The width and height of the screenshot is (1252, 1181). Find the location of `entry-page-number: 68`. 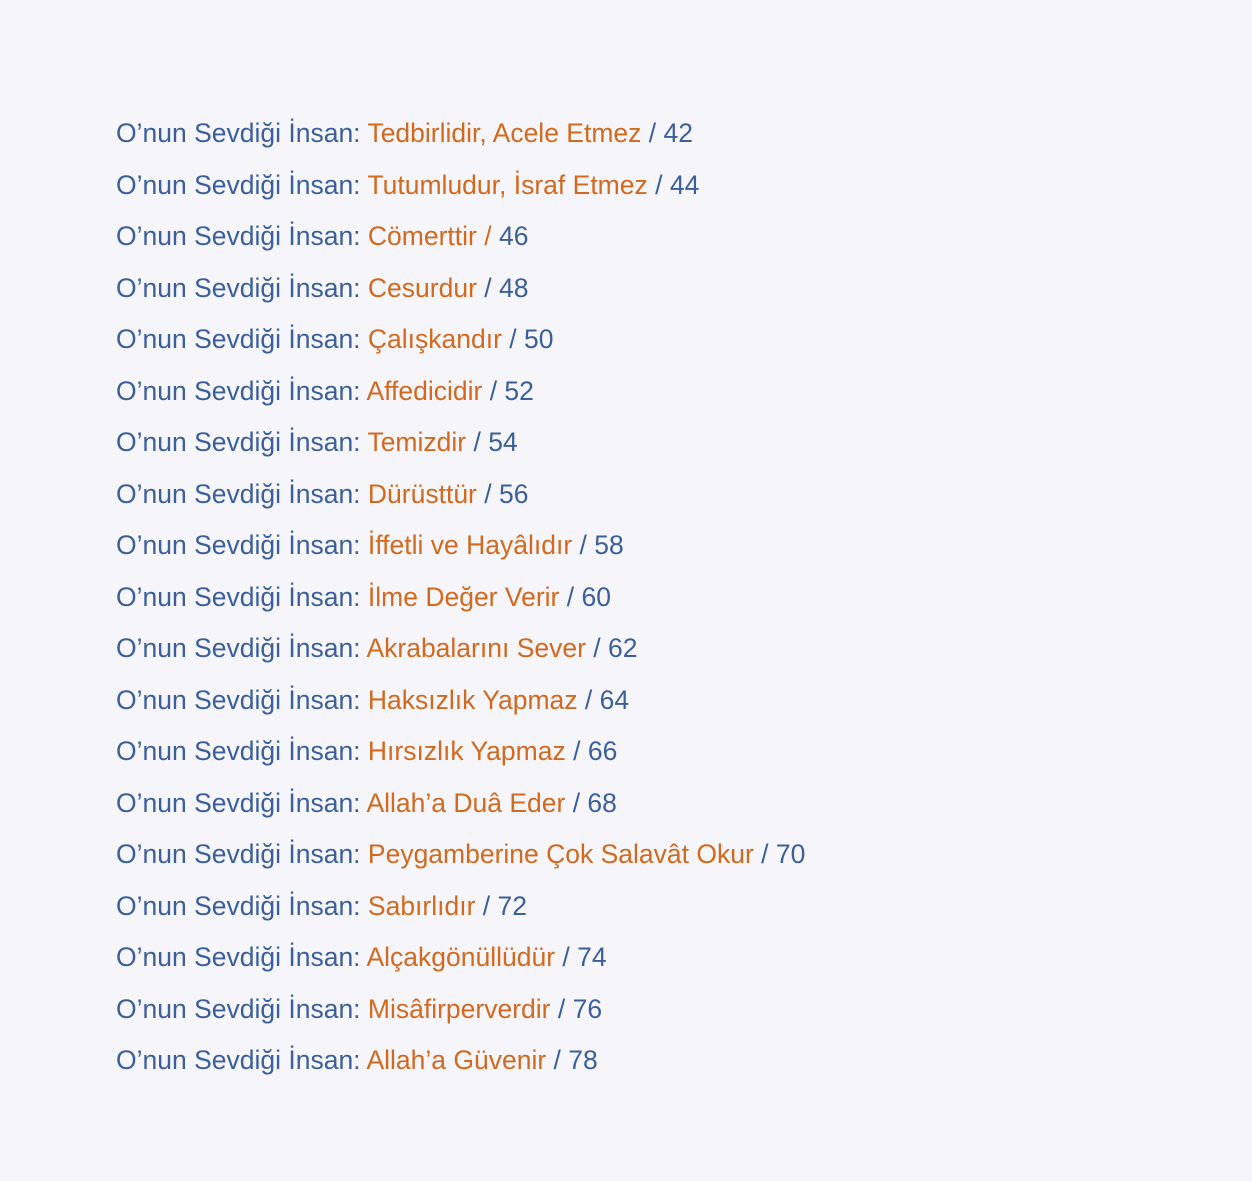

entry-page-number: 68 is located at coordinates (602, 802).